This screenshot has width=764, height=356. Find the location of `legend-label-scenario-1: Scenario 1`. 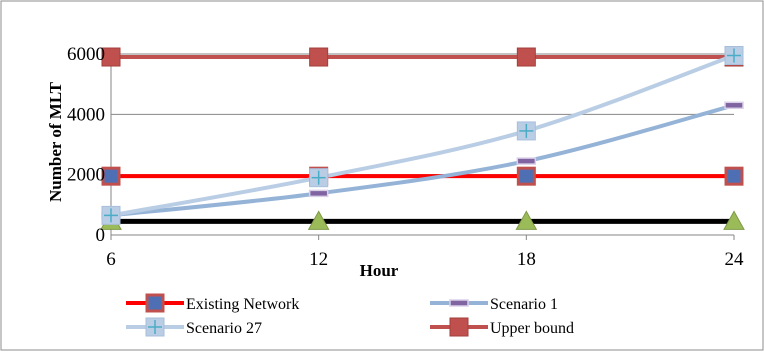

legend-label-scenario-1: Scenario 1 is located at coordinates (524, 304).